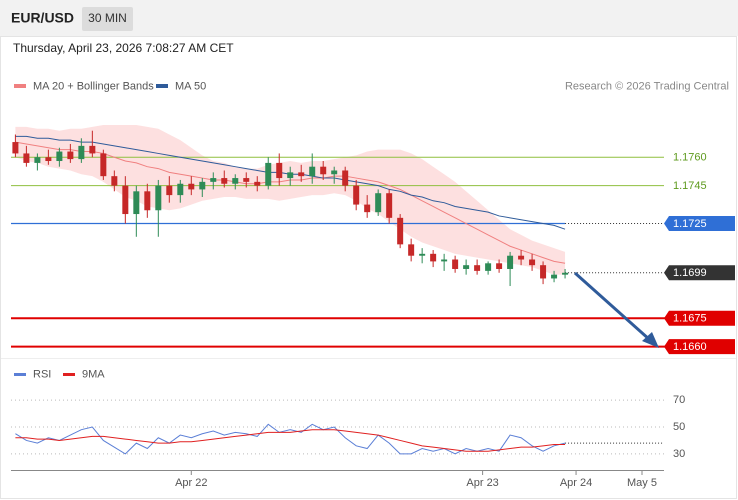  I want to click on timeframe: 30 MIN, so click(107, 18).